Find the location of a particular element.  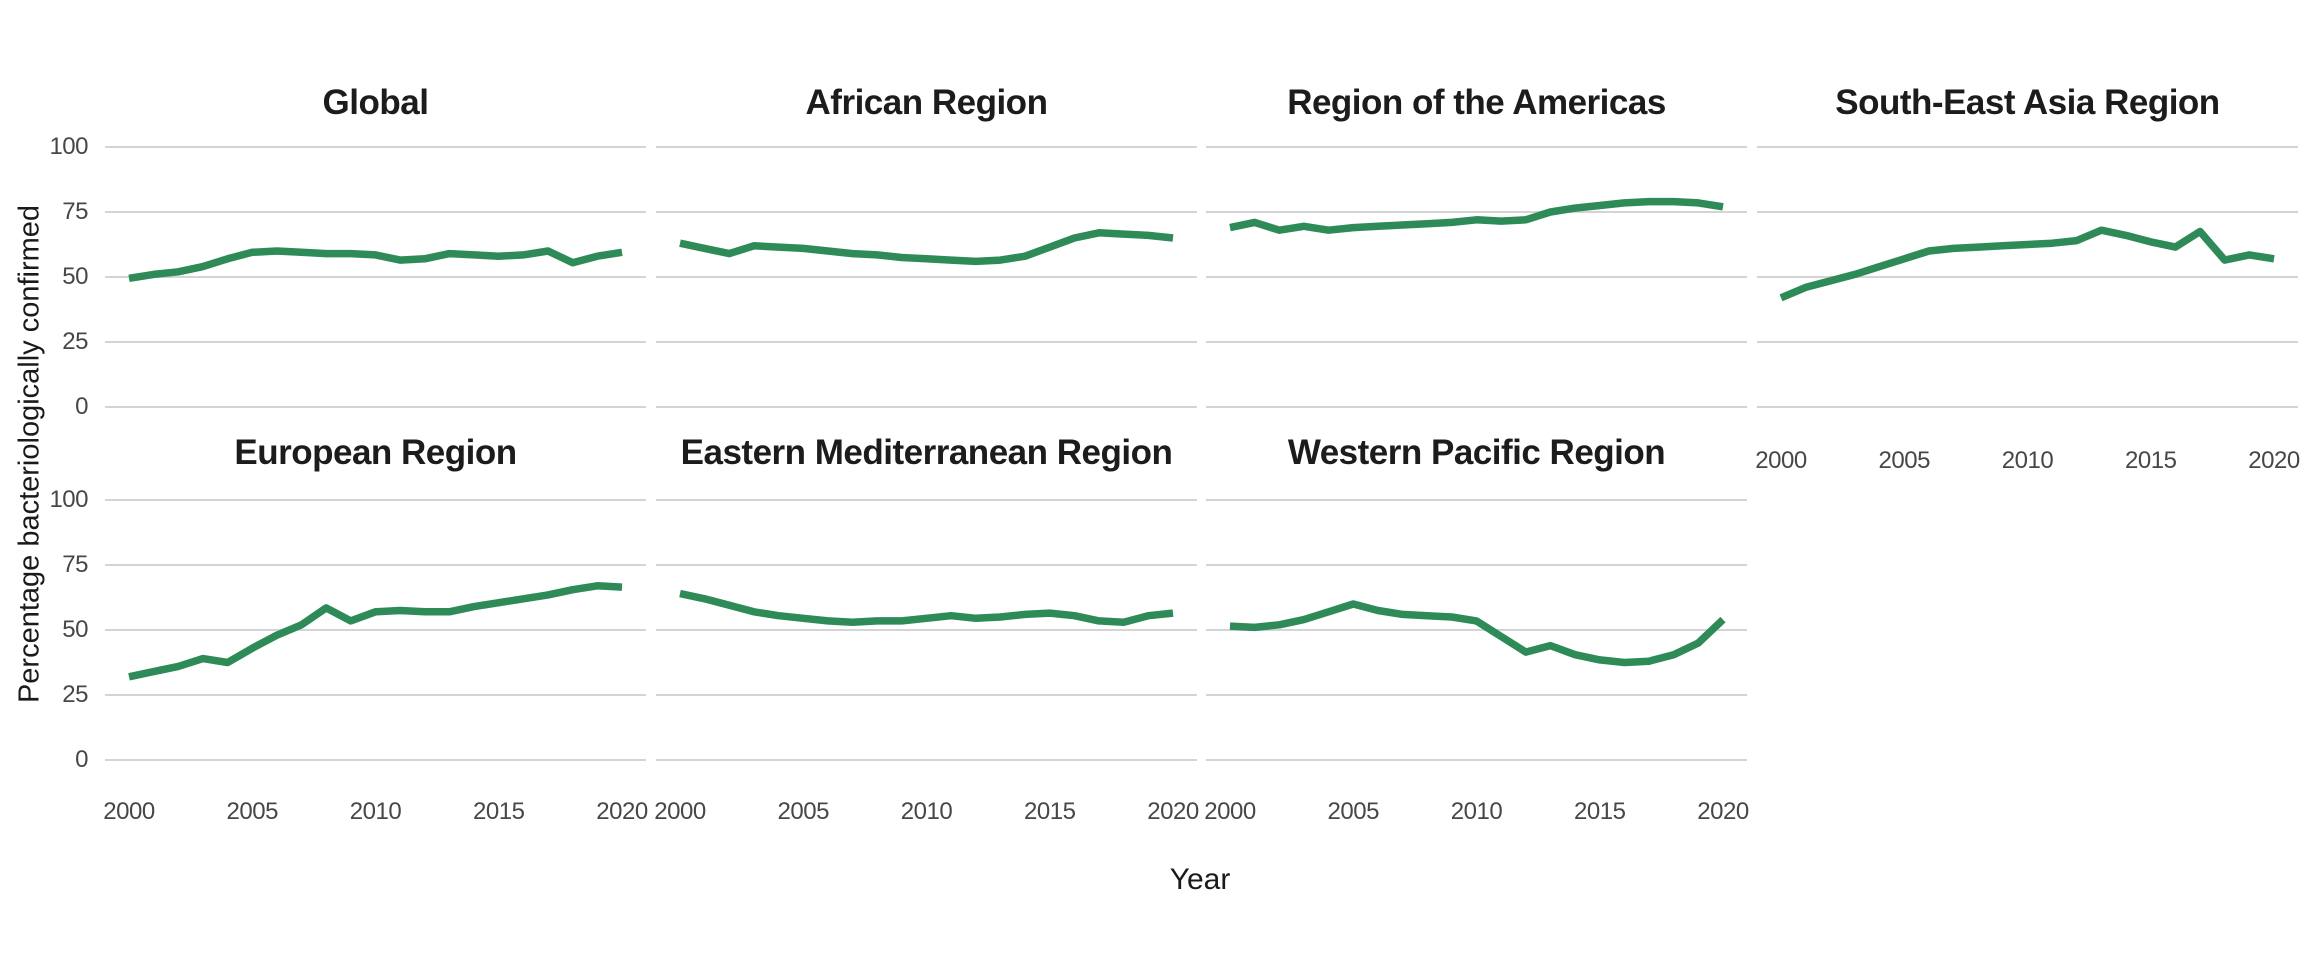

line-series-region-of-the-americas is located at coordinates (1476, 215).